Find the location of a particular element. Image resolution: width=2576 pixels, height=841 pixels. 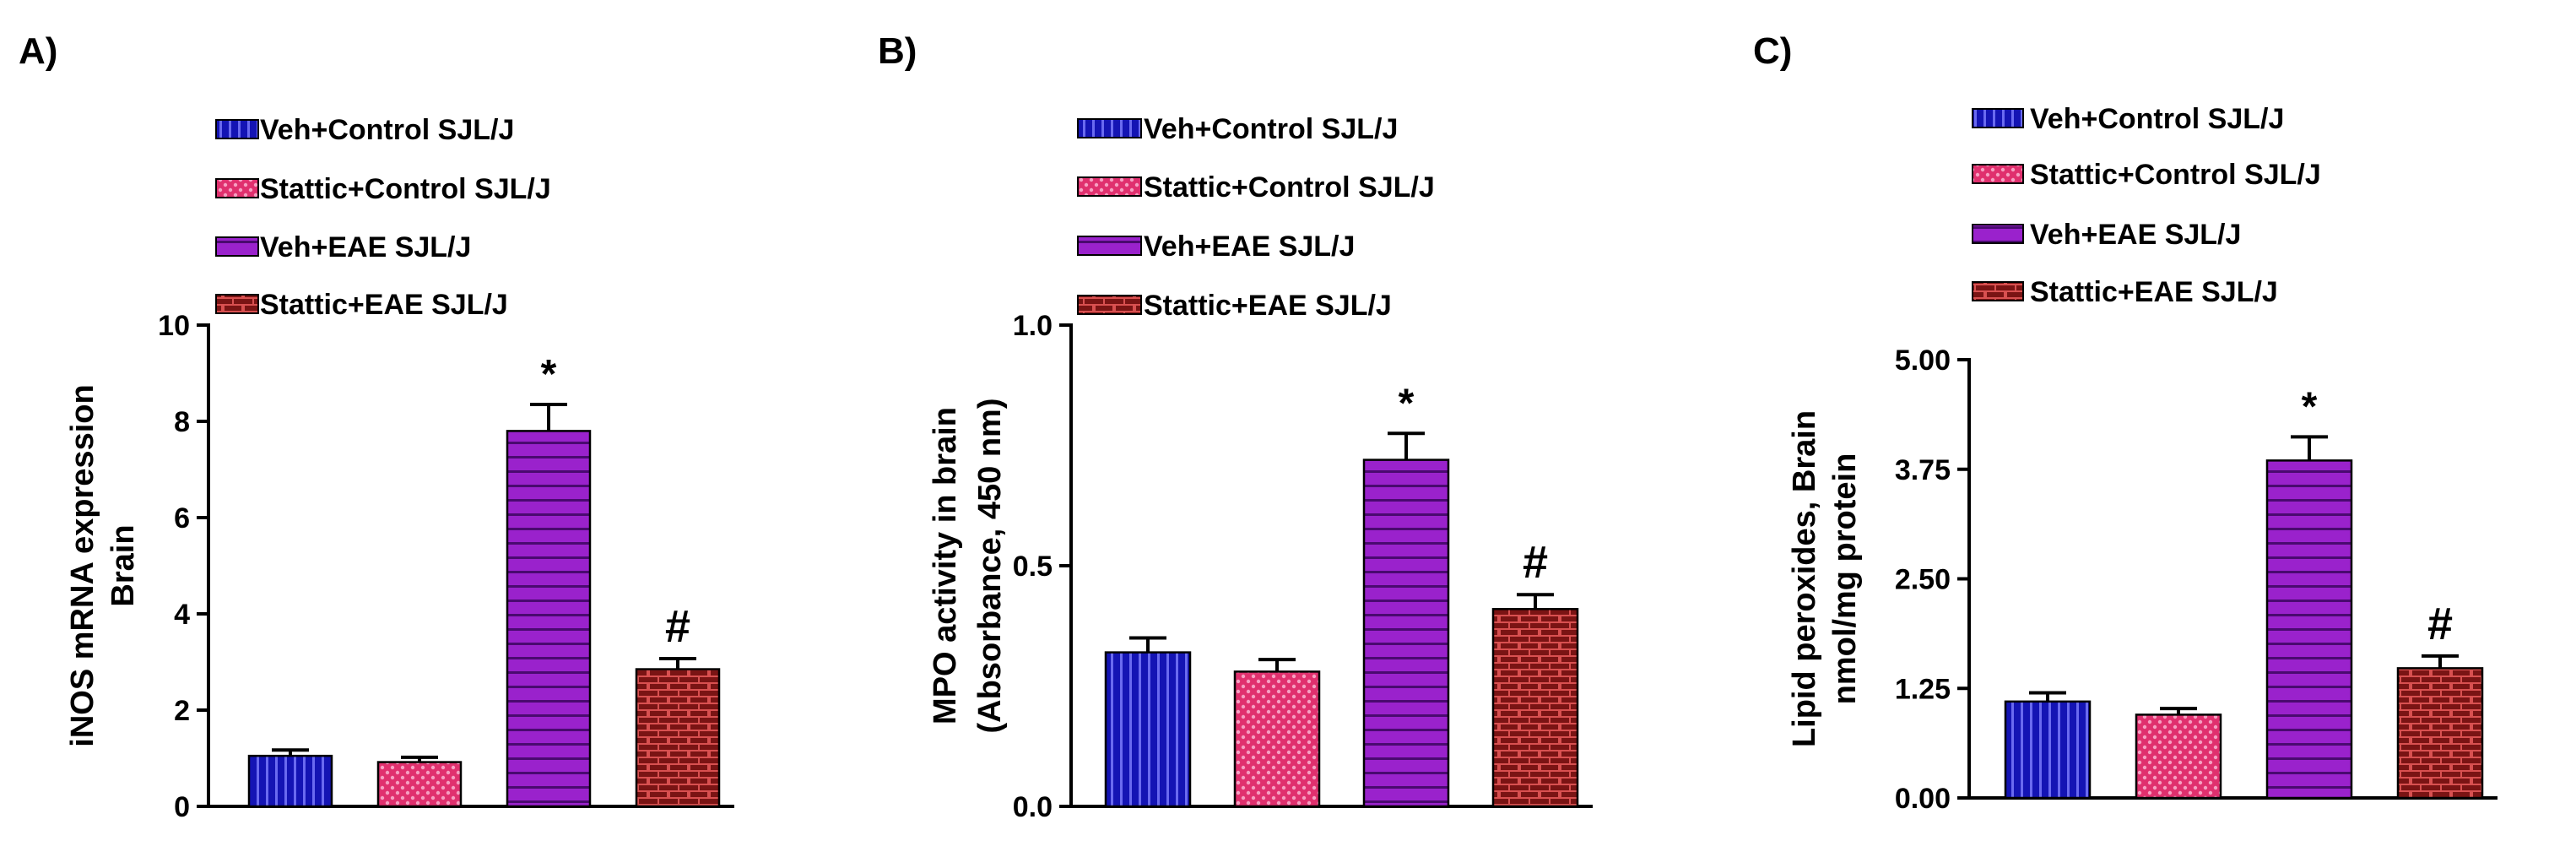

panel-label: A) is located at coordinates (38, 51).